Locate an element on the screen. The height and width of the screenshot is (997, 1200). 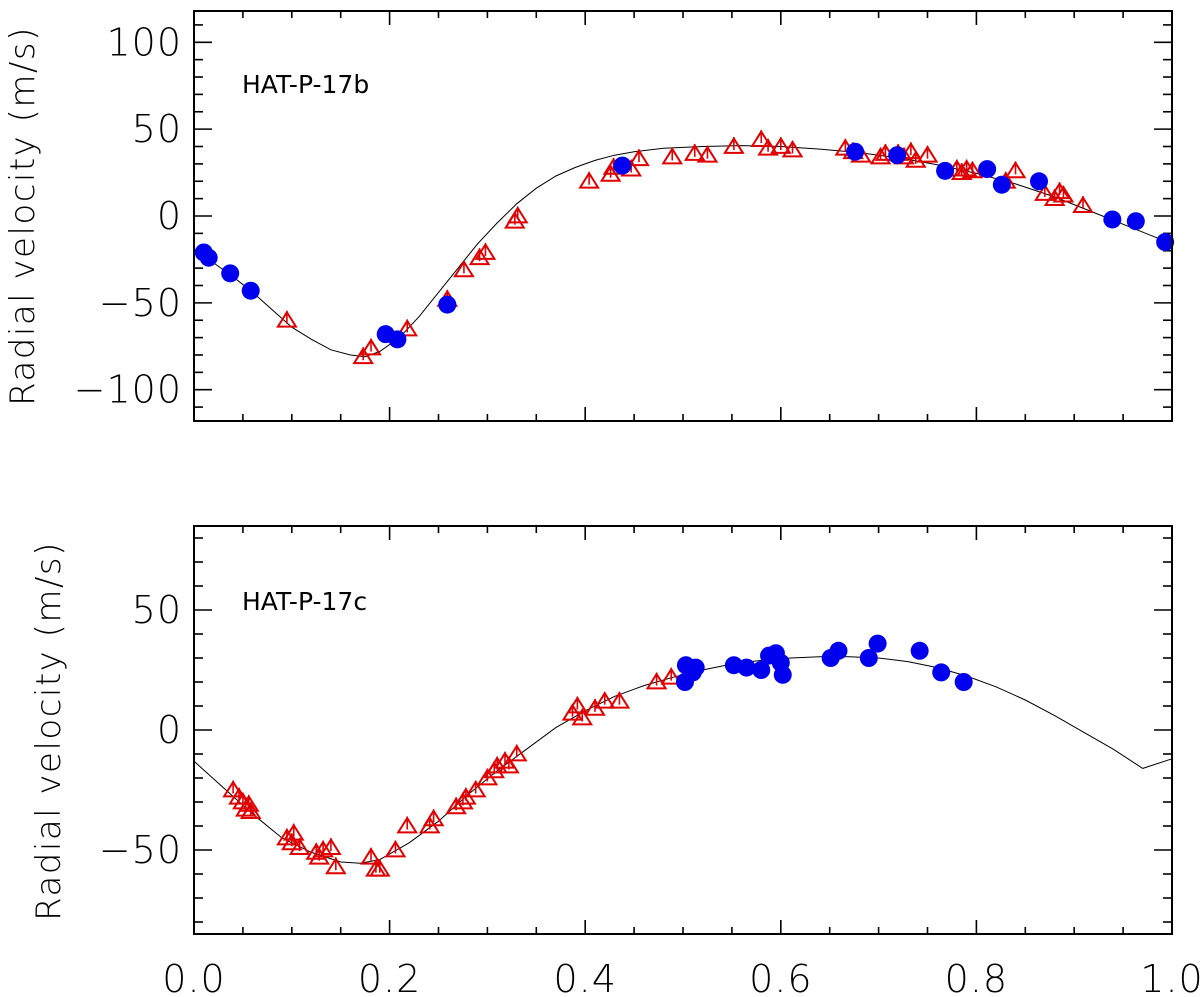
x-tick-label: 0.6 is located at coordinates (780, 977).